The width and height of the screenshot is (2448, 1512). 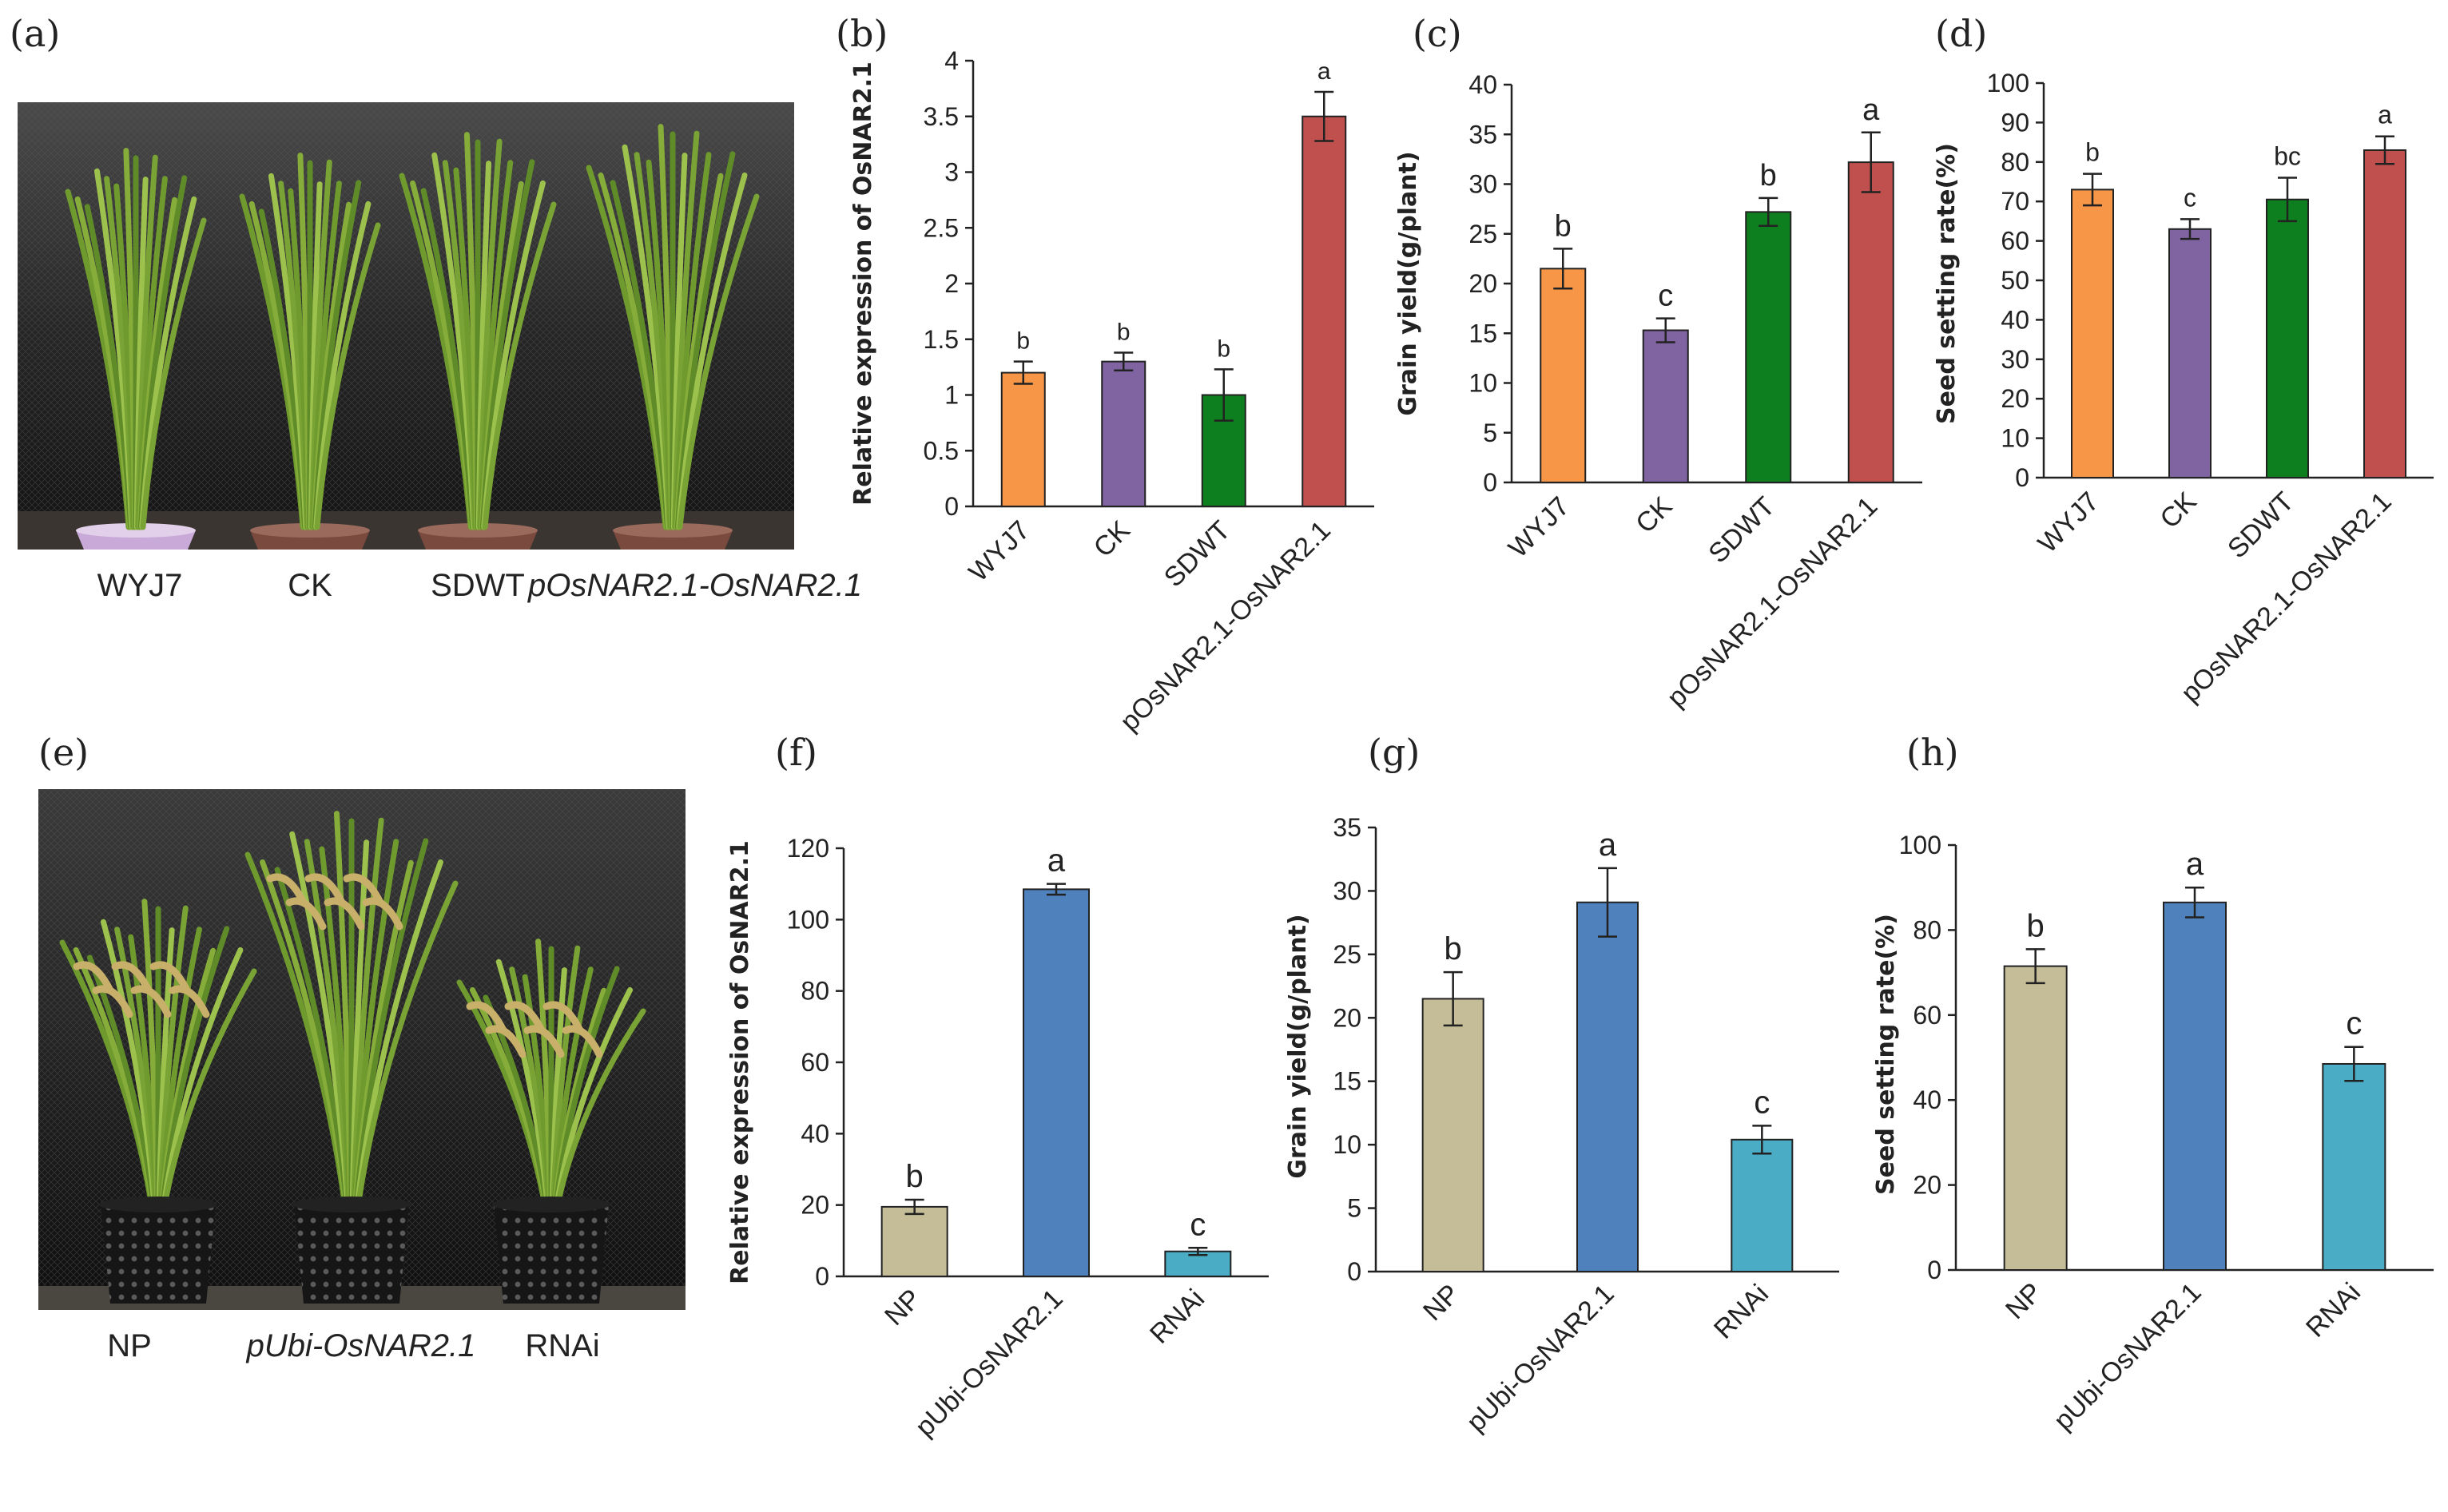 What do you see at coordinates (562, 1345) in the screenshot?
I see `caption-rnai: RNAi` at bounding box center [562, 1345].